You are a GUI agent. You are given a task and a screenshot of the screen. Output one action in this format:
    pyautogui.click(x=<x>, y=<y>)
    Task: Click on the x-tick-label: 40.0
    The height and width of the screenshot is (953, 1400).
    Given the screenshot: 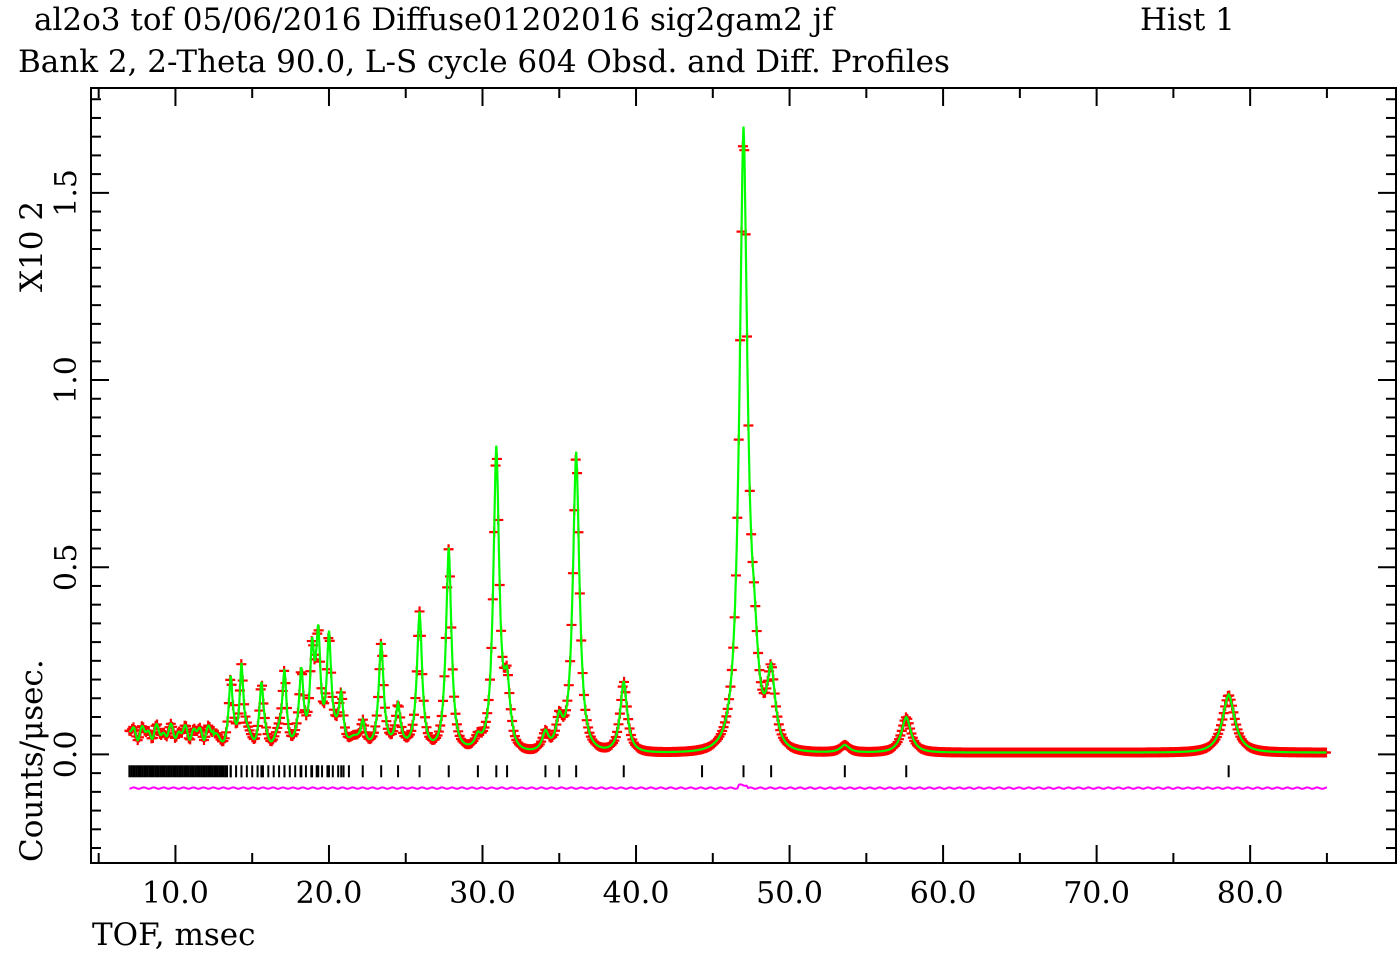 What is the action you would take?
    pyautogui.click(x=636, y=893)
    